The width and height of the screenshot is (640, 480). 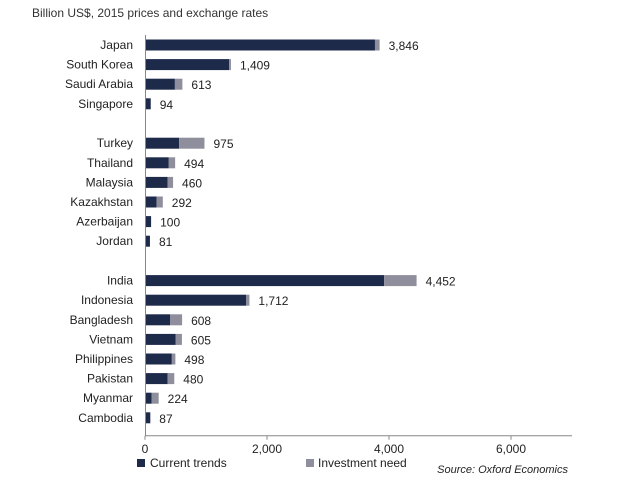 I want to click on x-tick-label: 2,000, so click(x=267, y=449).